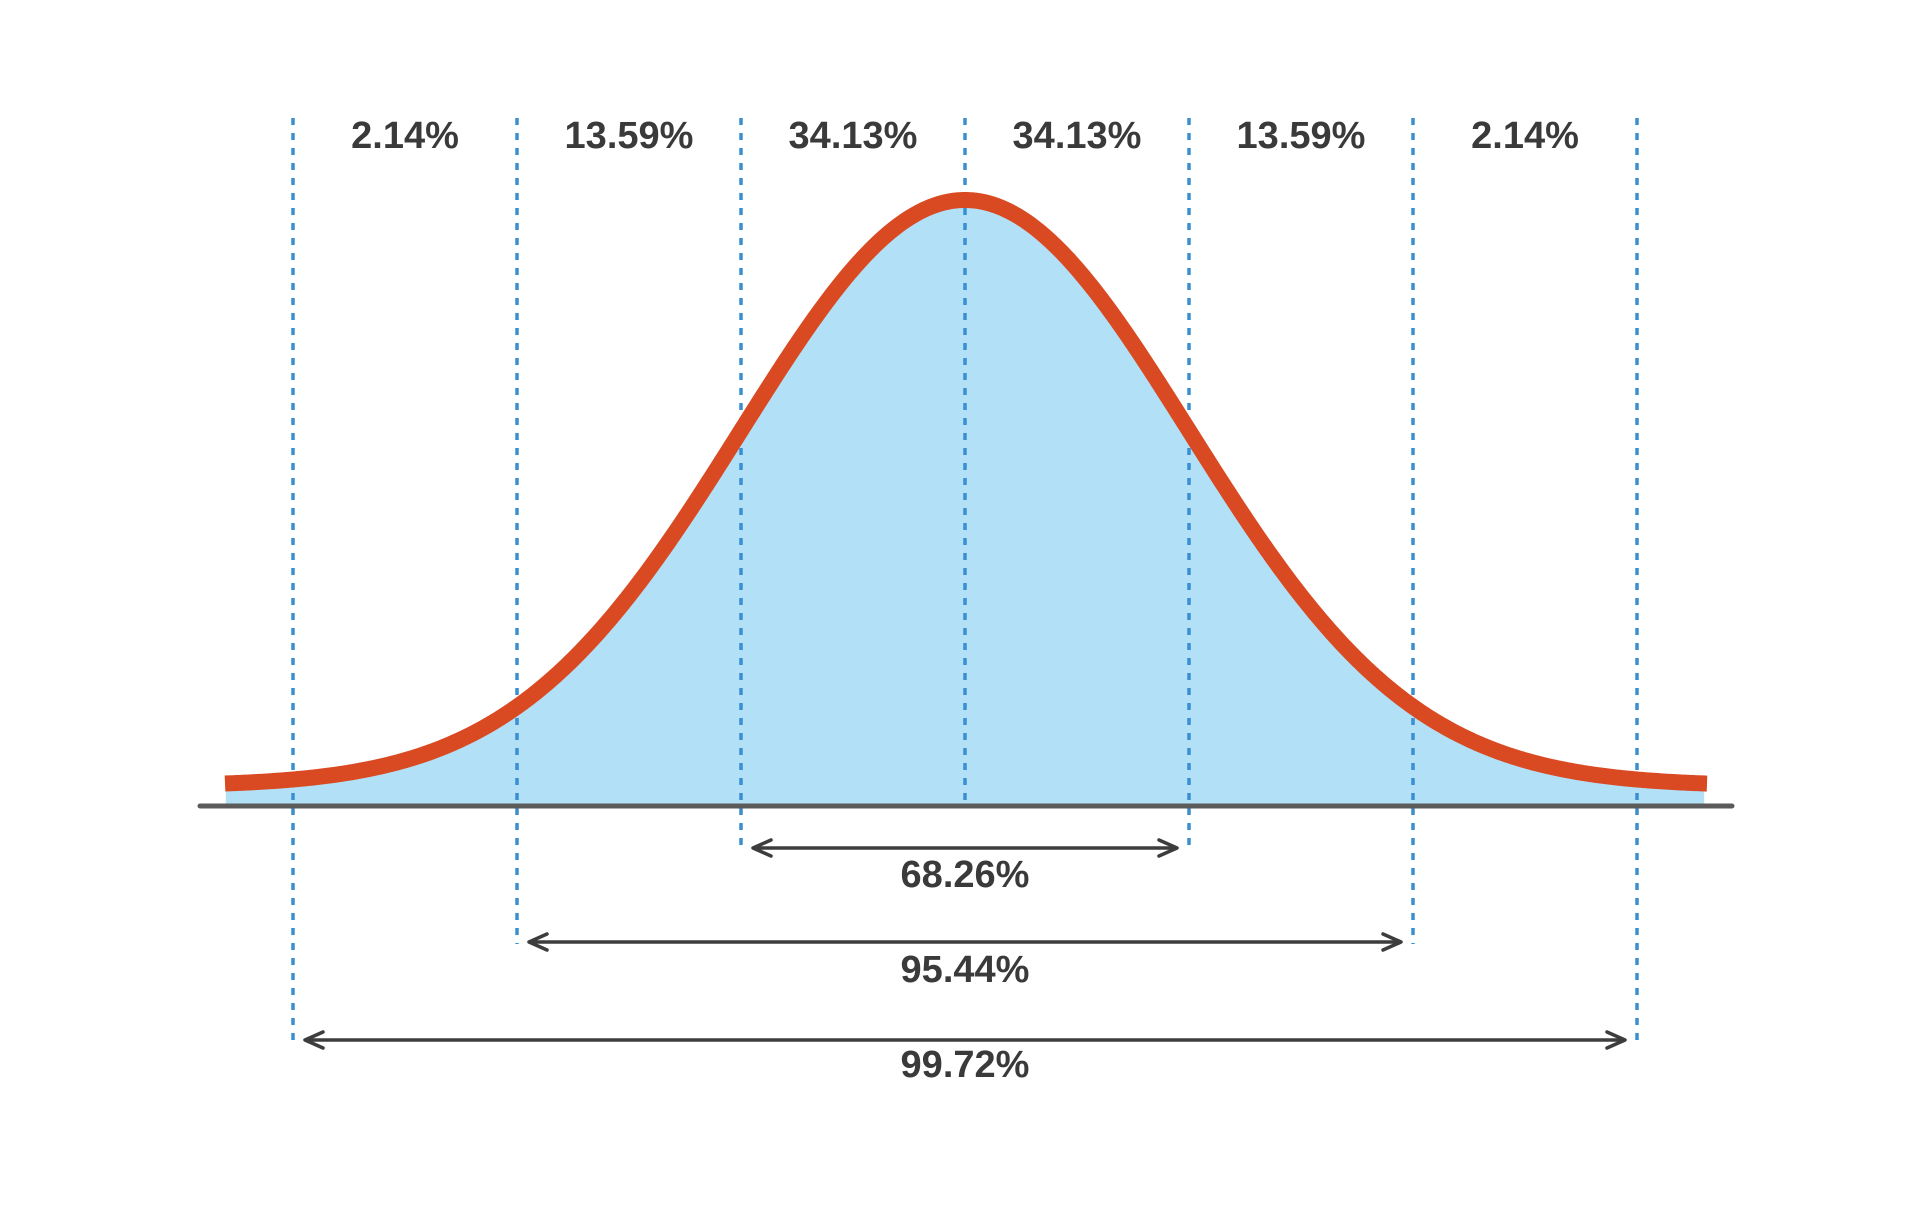 Image resolution: width=1920 pixels, height=1205 pixels. Describe the element at coordinates (965, 970) in the screenshot. I see `range-percent-label: 95.44%` at that location.